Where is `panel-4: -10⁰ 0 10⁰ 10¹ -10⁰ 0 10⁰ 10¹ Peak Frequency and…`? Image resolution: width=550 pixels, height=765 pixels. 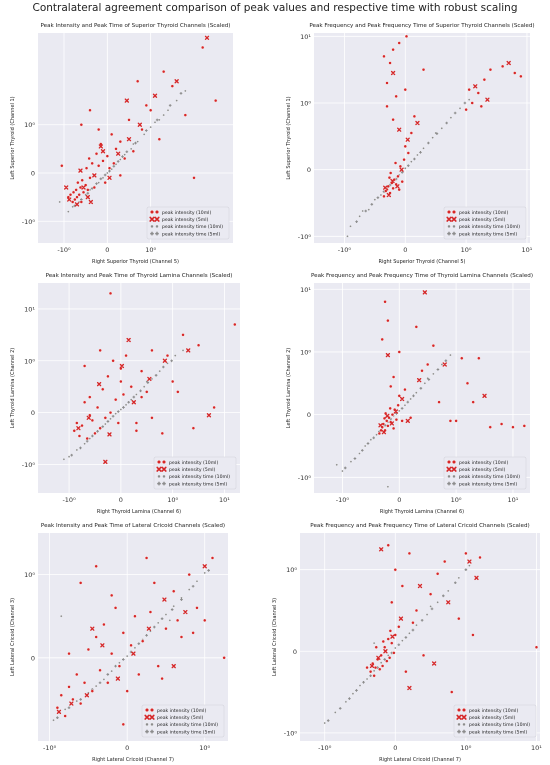 panel-4: -10⁰ 0 10⁰ 10¹ -10⁰ 0 10⁰ 10¹ Peak Frequency and… is located at coordinates (409, 394).